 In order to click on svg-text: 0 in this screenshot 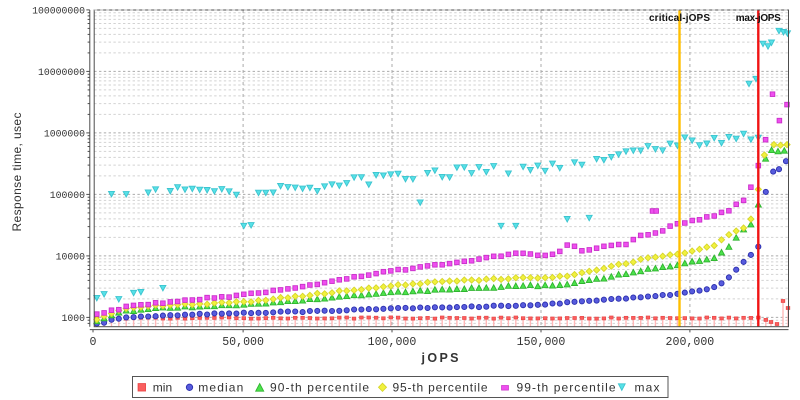, I will do `click(93, 342)`.